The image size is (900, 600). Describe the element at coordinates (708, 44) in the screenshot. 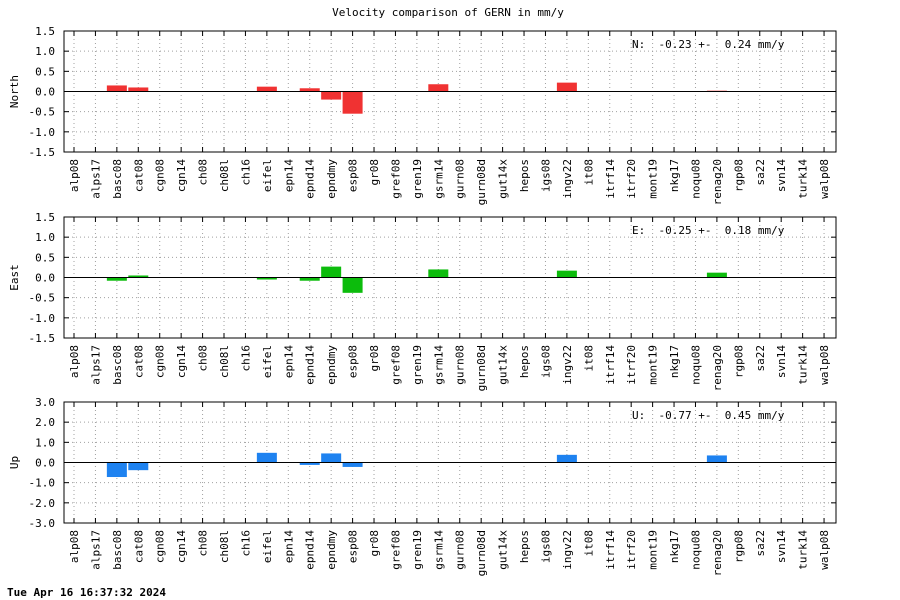

I see `panel-annotation: N: -0.23 +- 0.24 mm/y` at that location.